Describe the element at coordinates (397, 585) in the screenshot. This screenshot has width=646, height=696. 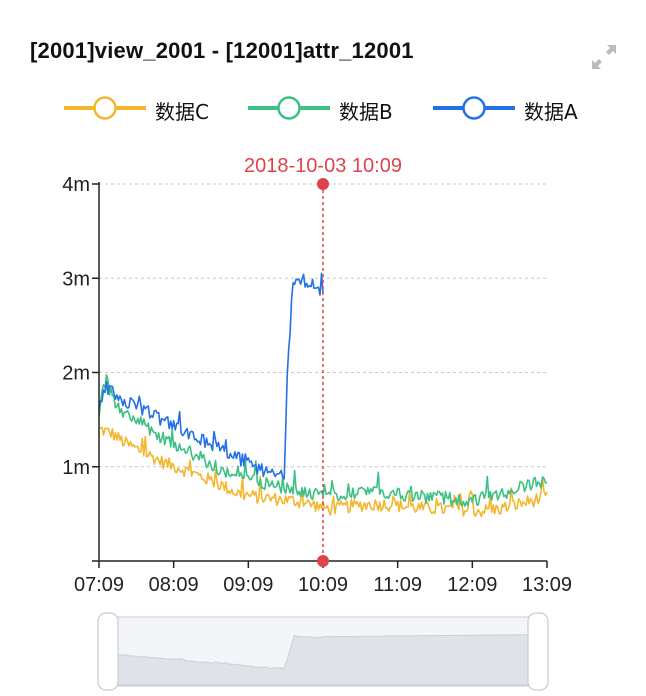
I see `x-tick-label: 11:09` at that location.